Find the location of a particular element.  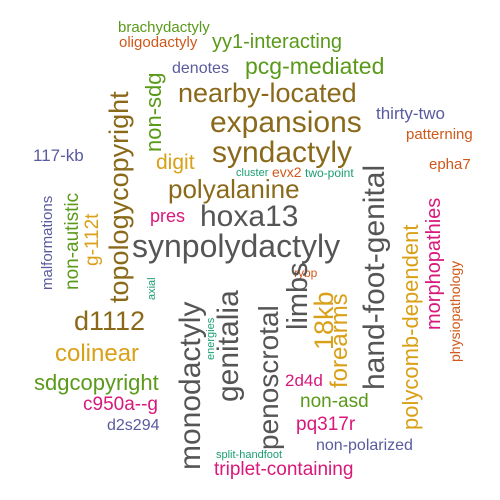

word-d1112: d1112 is located at coordinates (110, 321).